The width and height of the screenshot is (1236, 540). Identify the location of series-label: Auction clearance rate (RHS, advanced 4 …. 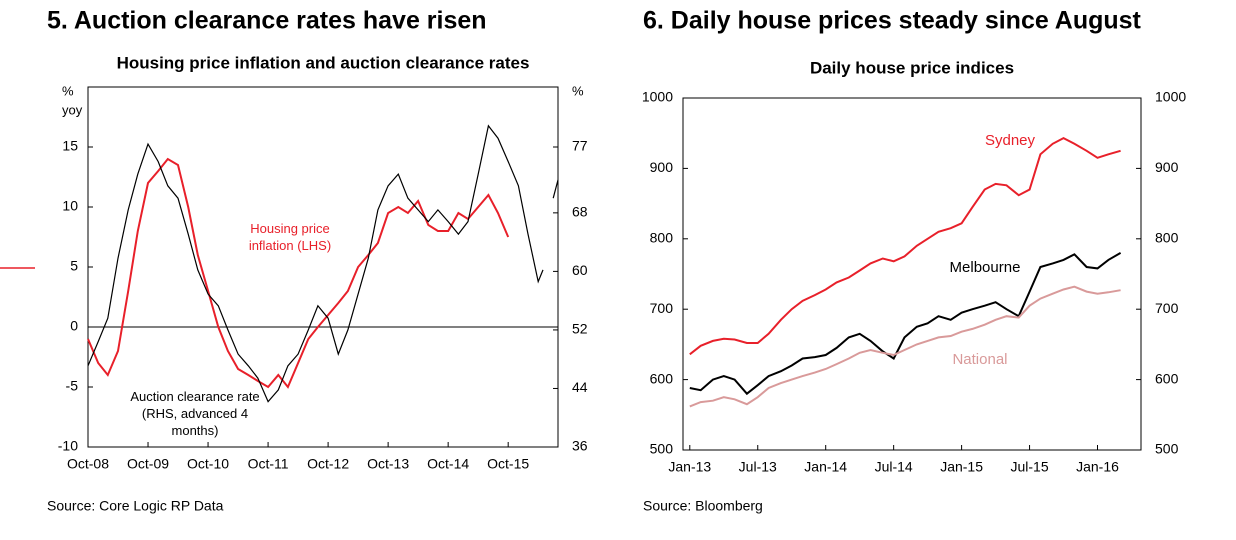
(195, 413).